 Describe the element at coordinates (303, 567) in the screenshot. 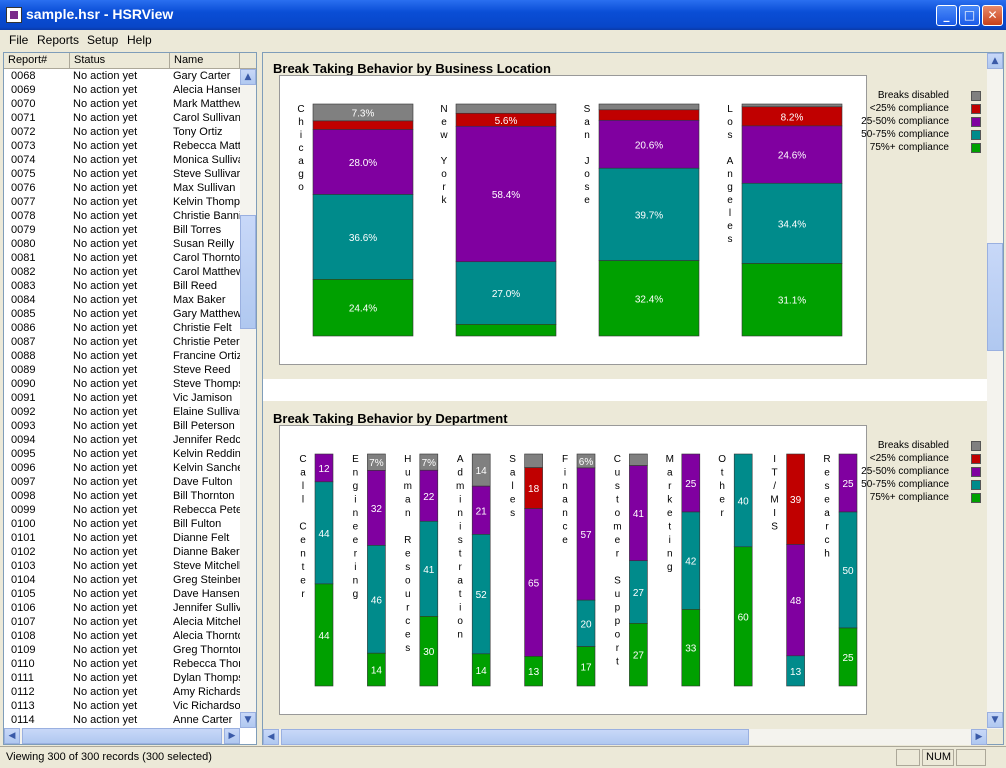

I see `category-label: t` at that location.